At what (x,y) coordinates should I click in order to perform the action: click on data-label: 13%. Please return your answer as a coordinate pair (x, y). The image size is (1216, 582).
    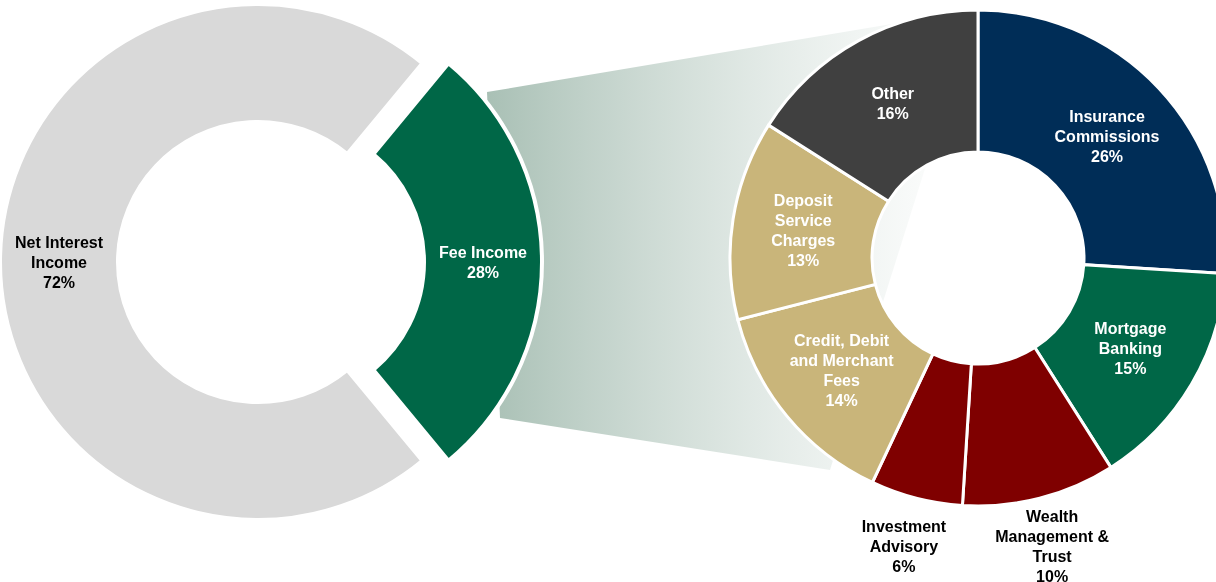
    Looking at the image, I should click on (803, 260).